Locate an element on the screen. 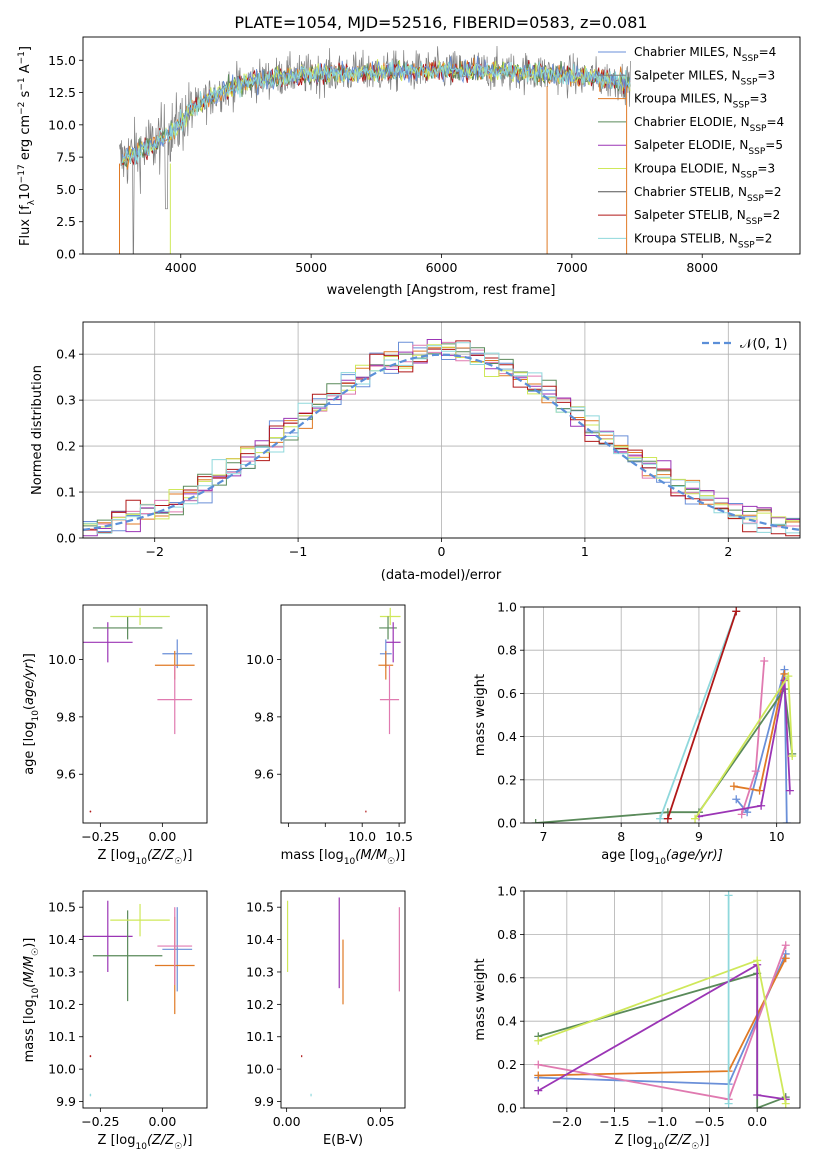  y-tick-label: 10.2 is located at coordinates (260, 1004).